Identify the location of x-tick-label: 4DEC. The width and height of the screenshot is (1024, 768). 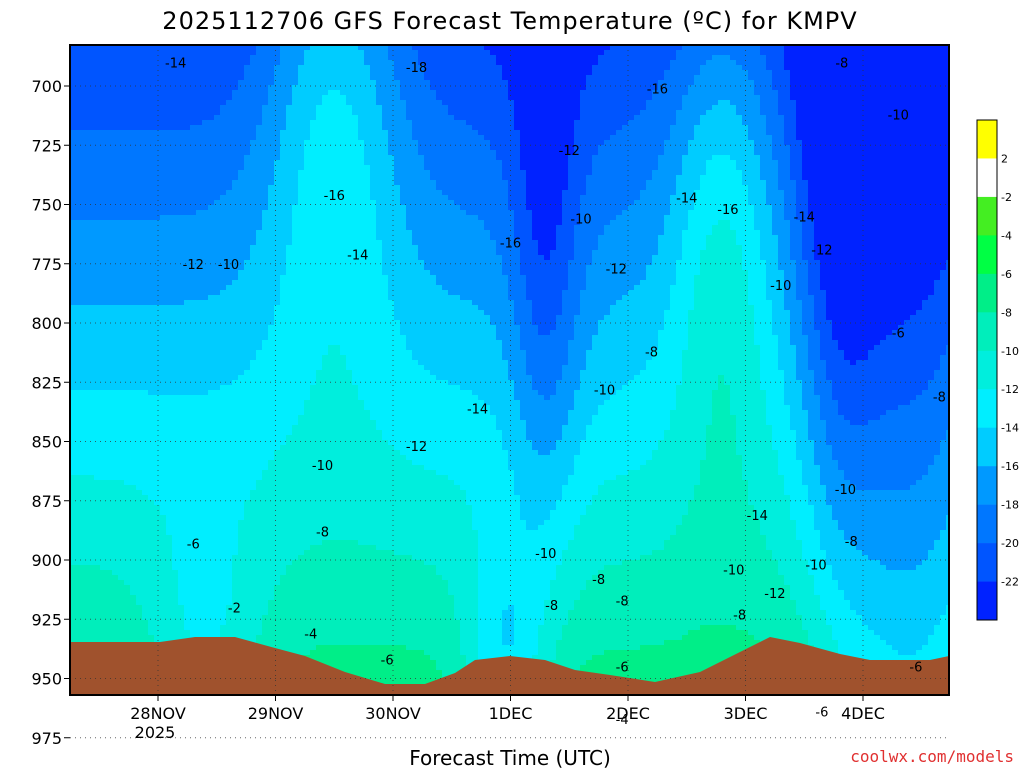
(863, 713).